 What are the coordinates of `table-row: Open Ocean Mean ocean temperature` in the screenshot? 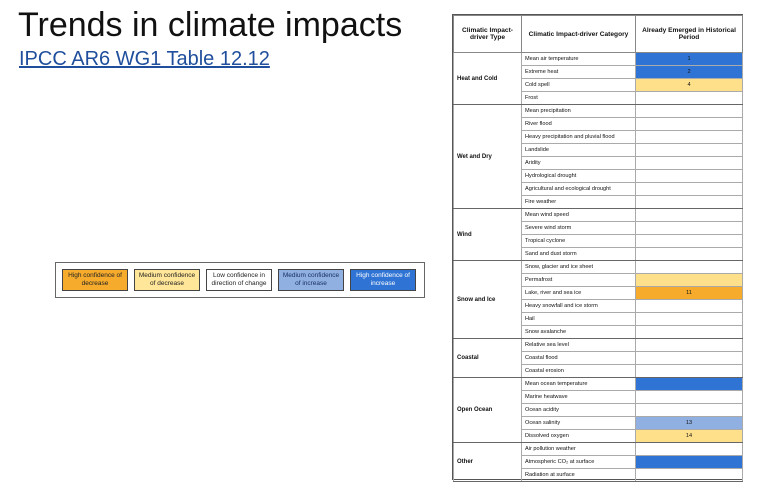 It's located at (598, 410).